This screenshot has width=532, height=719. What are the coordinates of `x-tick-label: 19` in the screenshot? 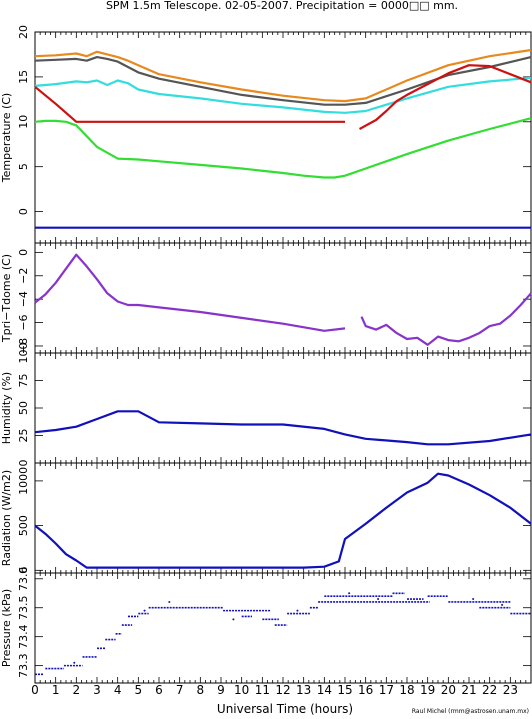 It's located at (427, 690).